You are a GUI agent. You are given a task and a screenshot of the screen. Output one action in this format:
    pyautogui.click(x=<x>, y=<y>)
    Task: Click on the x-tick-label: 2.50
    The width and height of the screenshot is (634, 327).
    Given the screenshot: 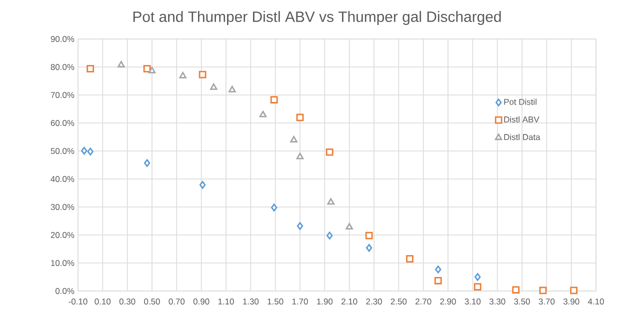 What is the action you would take?
    pyautogui.click(x=398, y=301)
    